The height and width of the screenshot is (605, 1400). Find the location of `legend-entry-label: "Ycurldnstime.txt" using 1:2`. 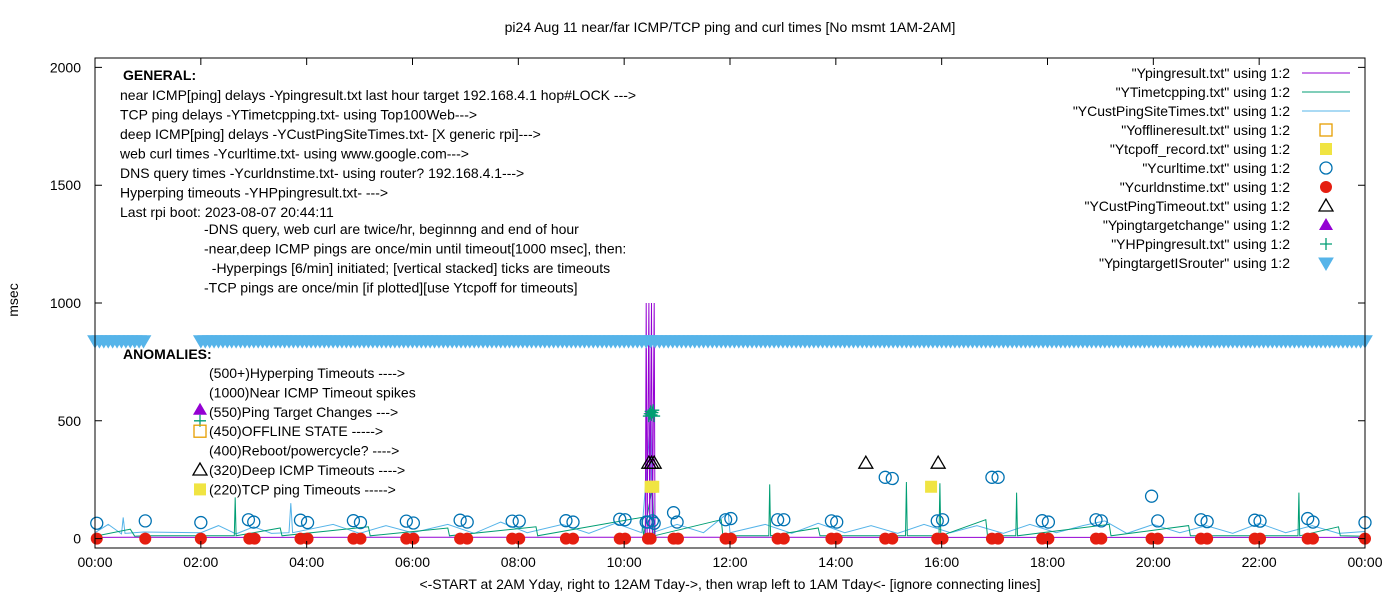

legend-entry-label: "Ycurldnstime.txt" using 1:2 is located at coordinates (1205, 187).